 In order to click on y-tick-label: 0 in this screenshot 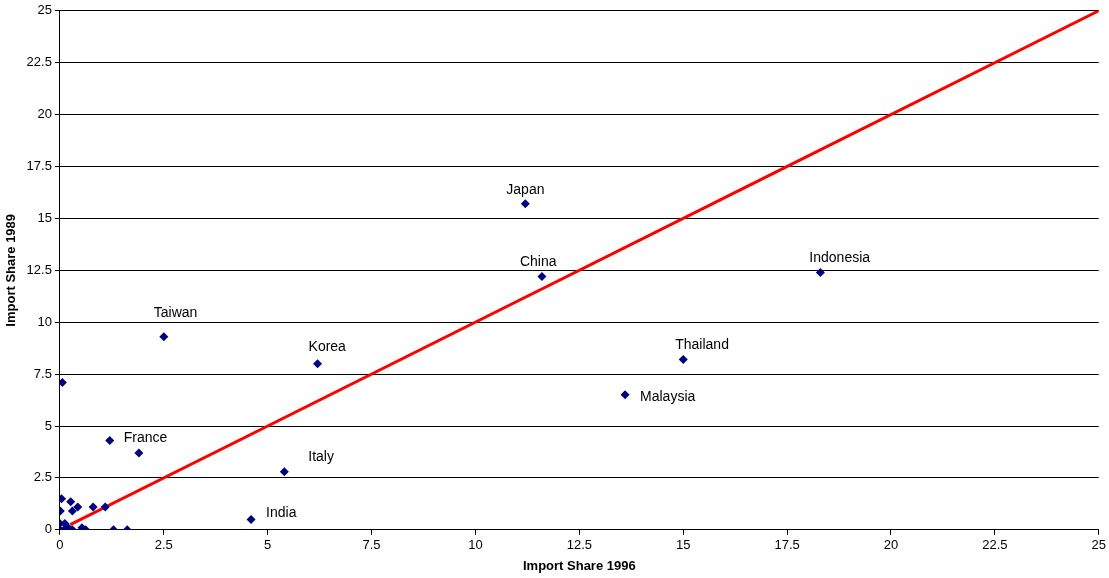, I will do `click(48, 529)`.